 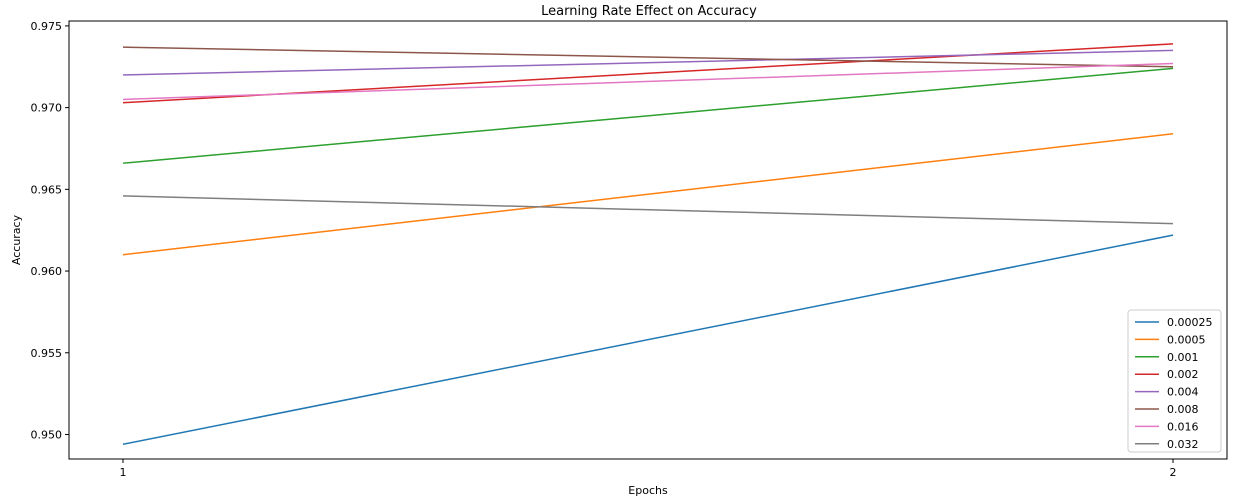 I want to click on legend-label: 0.00025, so click(x=1190, y=322).